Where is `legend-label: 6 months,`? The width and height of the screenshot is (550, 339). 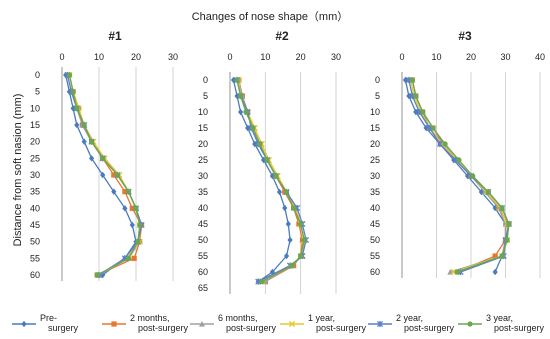 legend-label: 6 months, is located at coordinates (238, 318).